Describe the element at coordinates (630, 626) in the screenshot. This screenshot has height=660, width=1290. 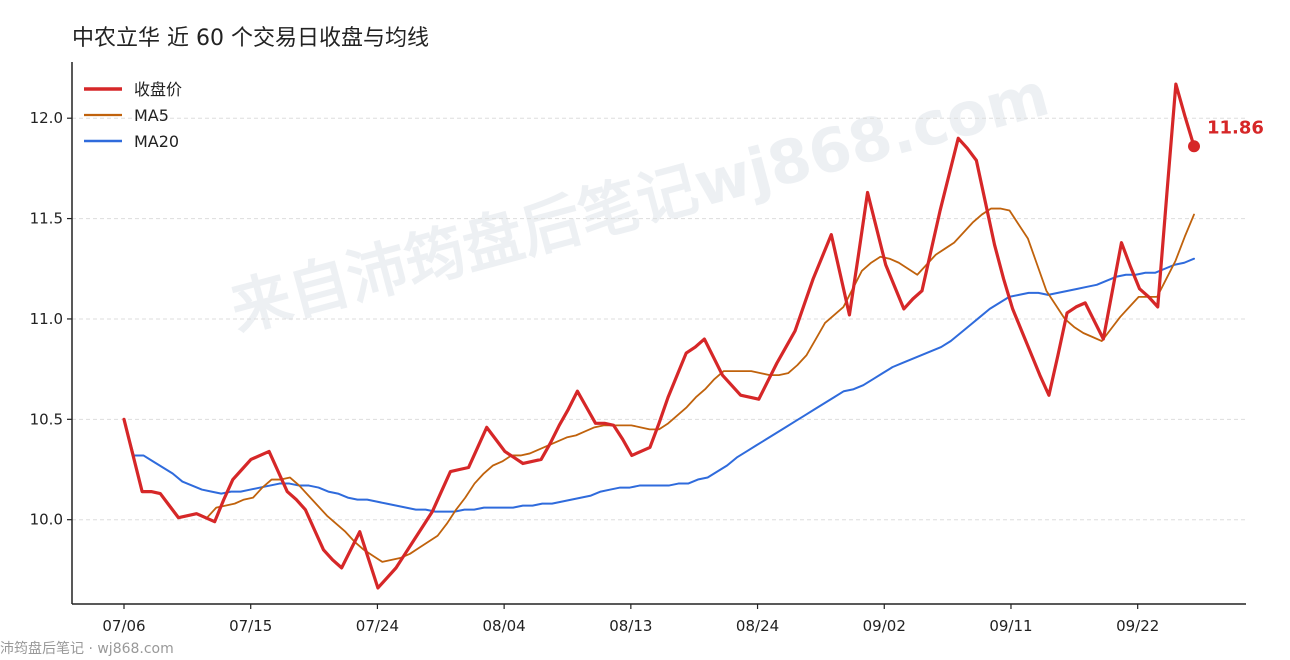
I see `x-tick-label: 08/13` at that location.